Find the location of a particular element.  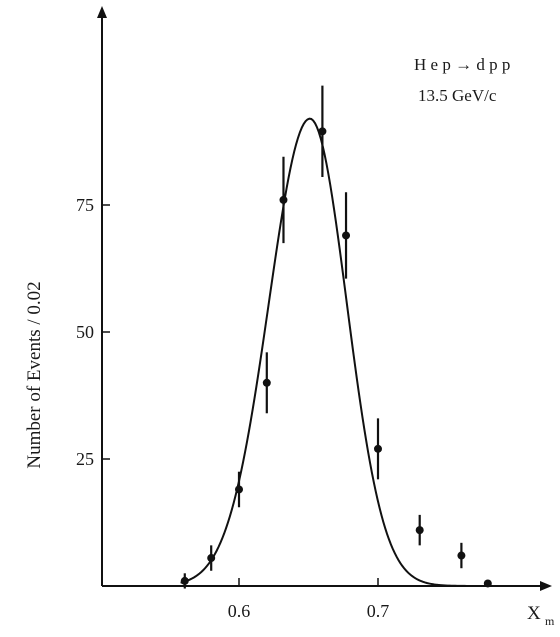

y-axis-arrow is located at coordinates (102, 12).